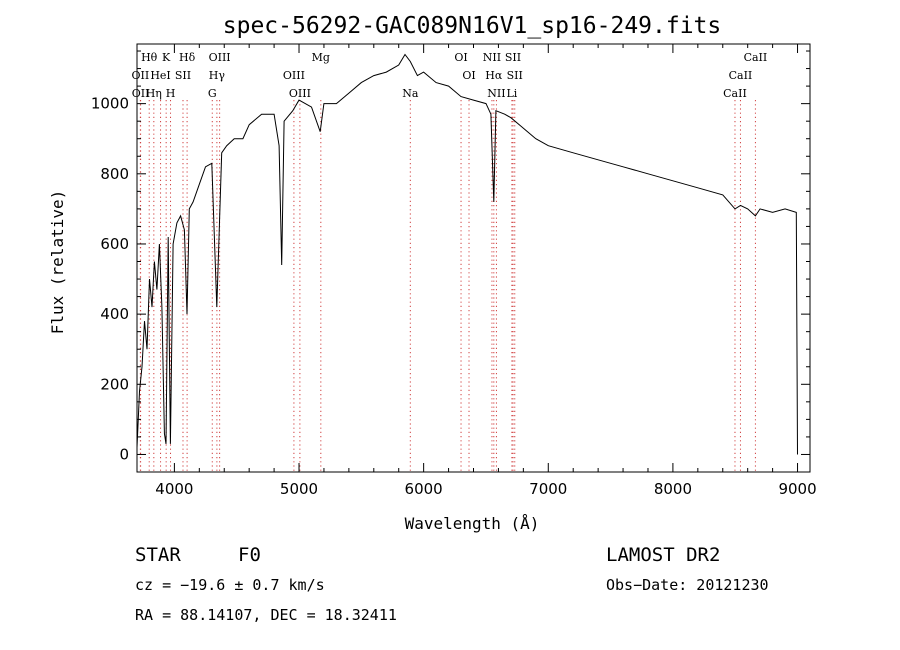  What do you see at coordinates (114, 384) in the screenshot?
I see `y-tick-label: 200` at bounding box center [114, 384].